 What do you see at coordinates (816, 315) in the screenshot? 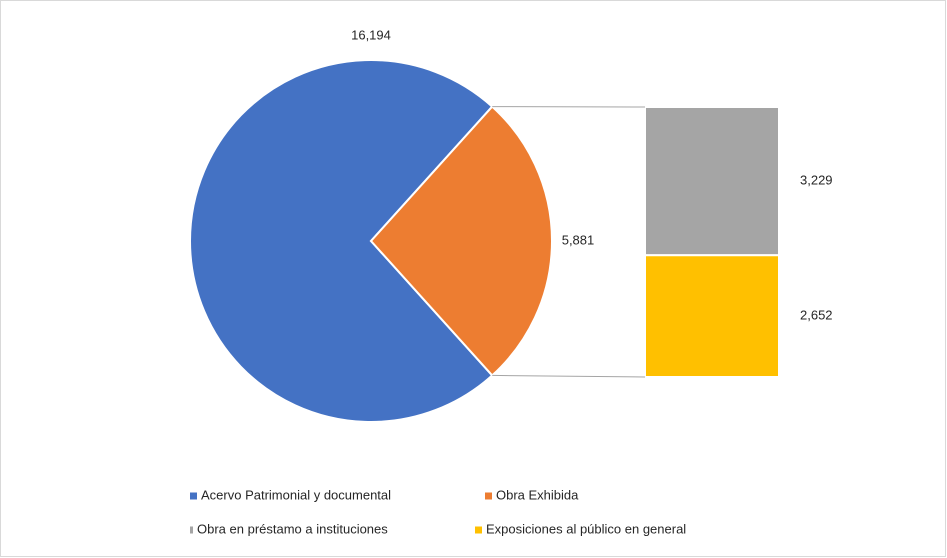
I see `data-label: 2,652` at bounding box center [816, 315].